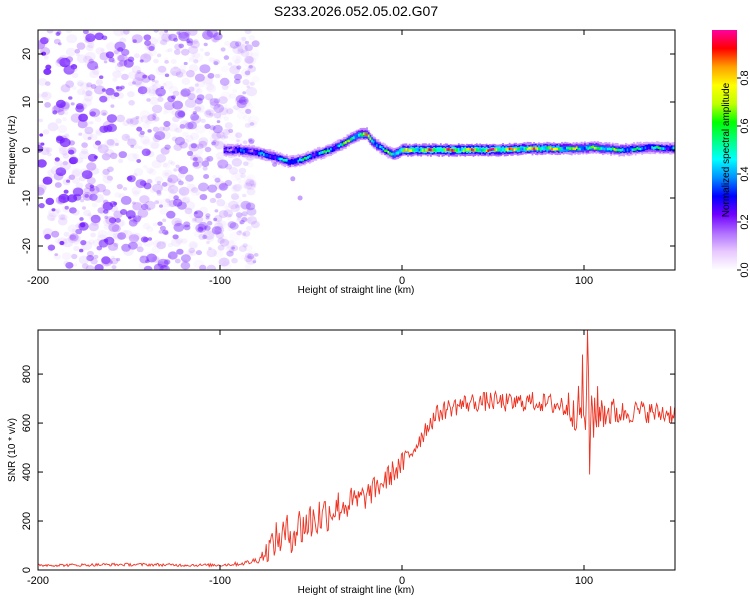 This screenshot has height=600, width=750. I want to click on spectrogram-x-tick-label: -200, so click(38, 281).